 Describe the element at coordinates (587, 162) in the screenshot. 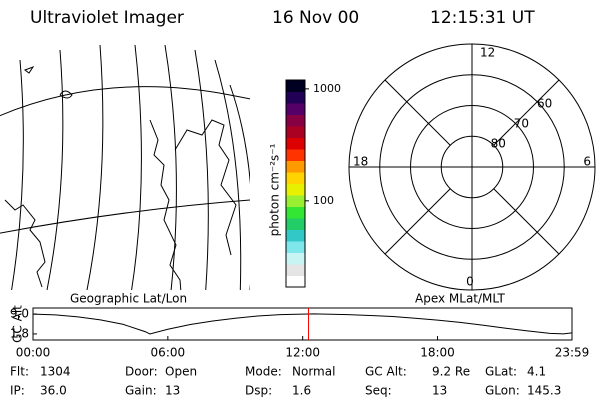

I see `mlt-label: 6` at that location.